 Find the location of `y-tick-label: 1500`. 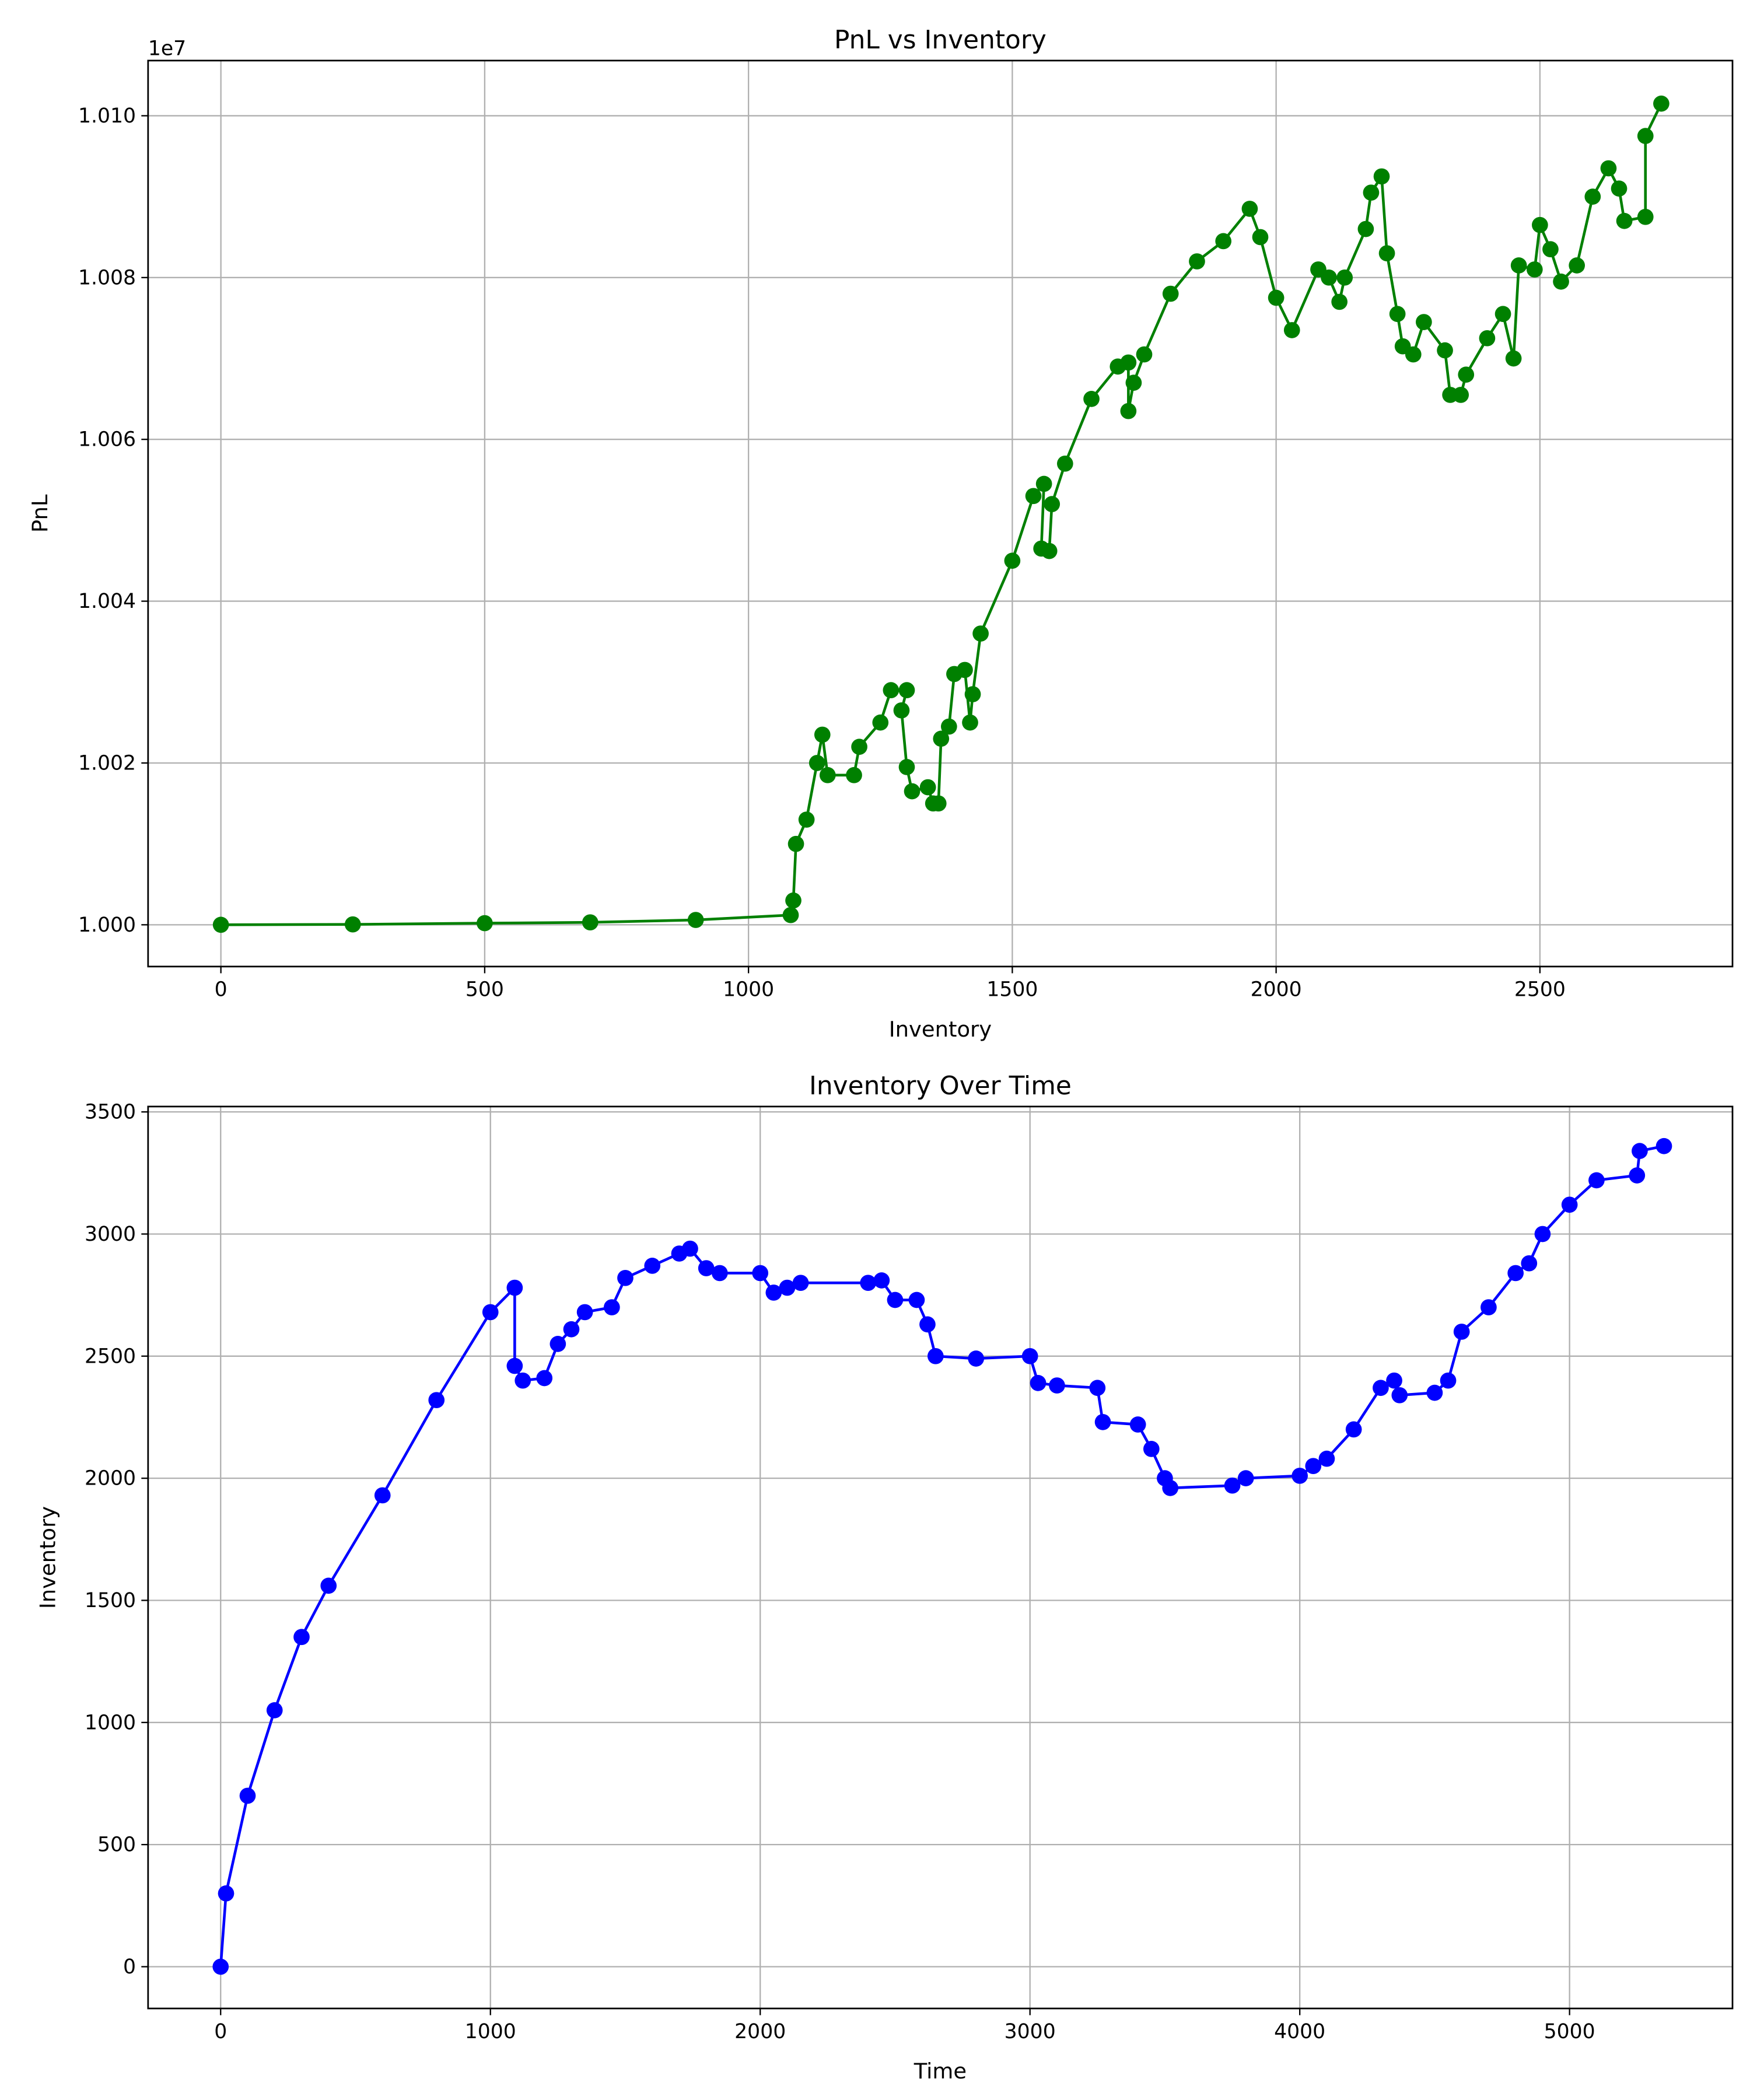

y-tick-label: 1500 is located at coordinates (110, 1601).